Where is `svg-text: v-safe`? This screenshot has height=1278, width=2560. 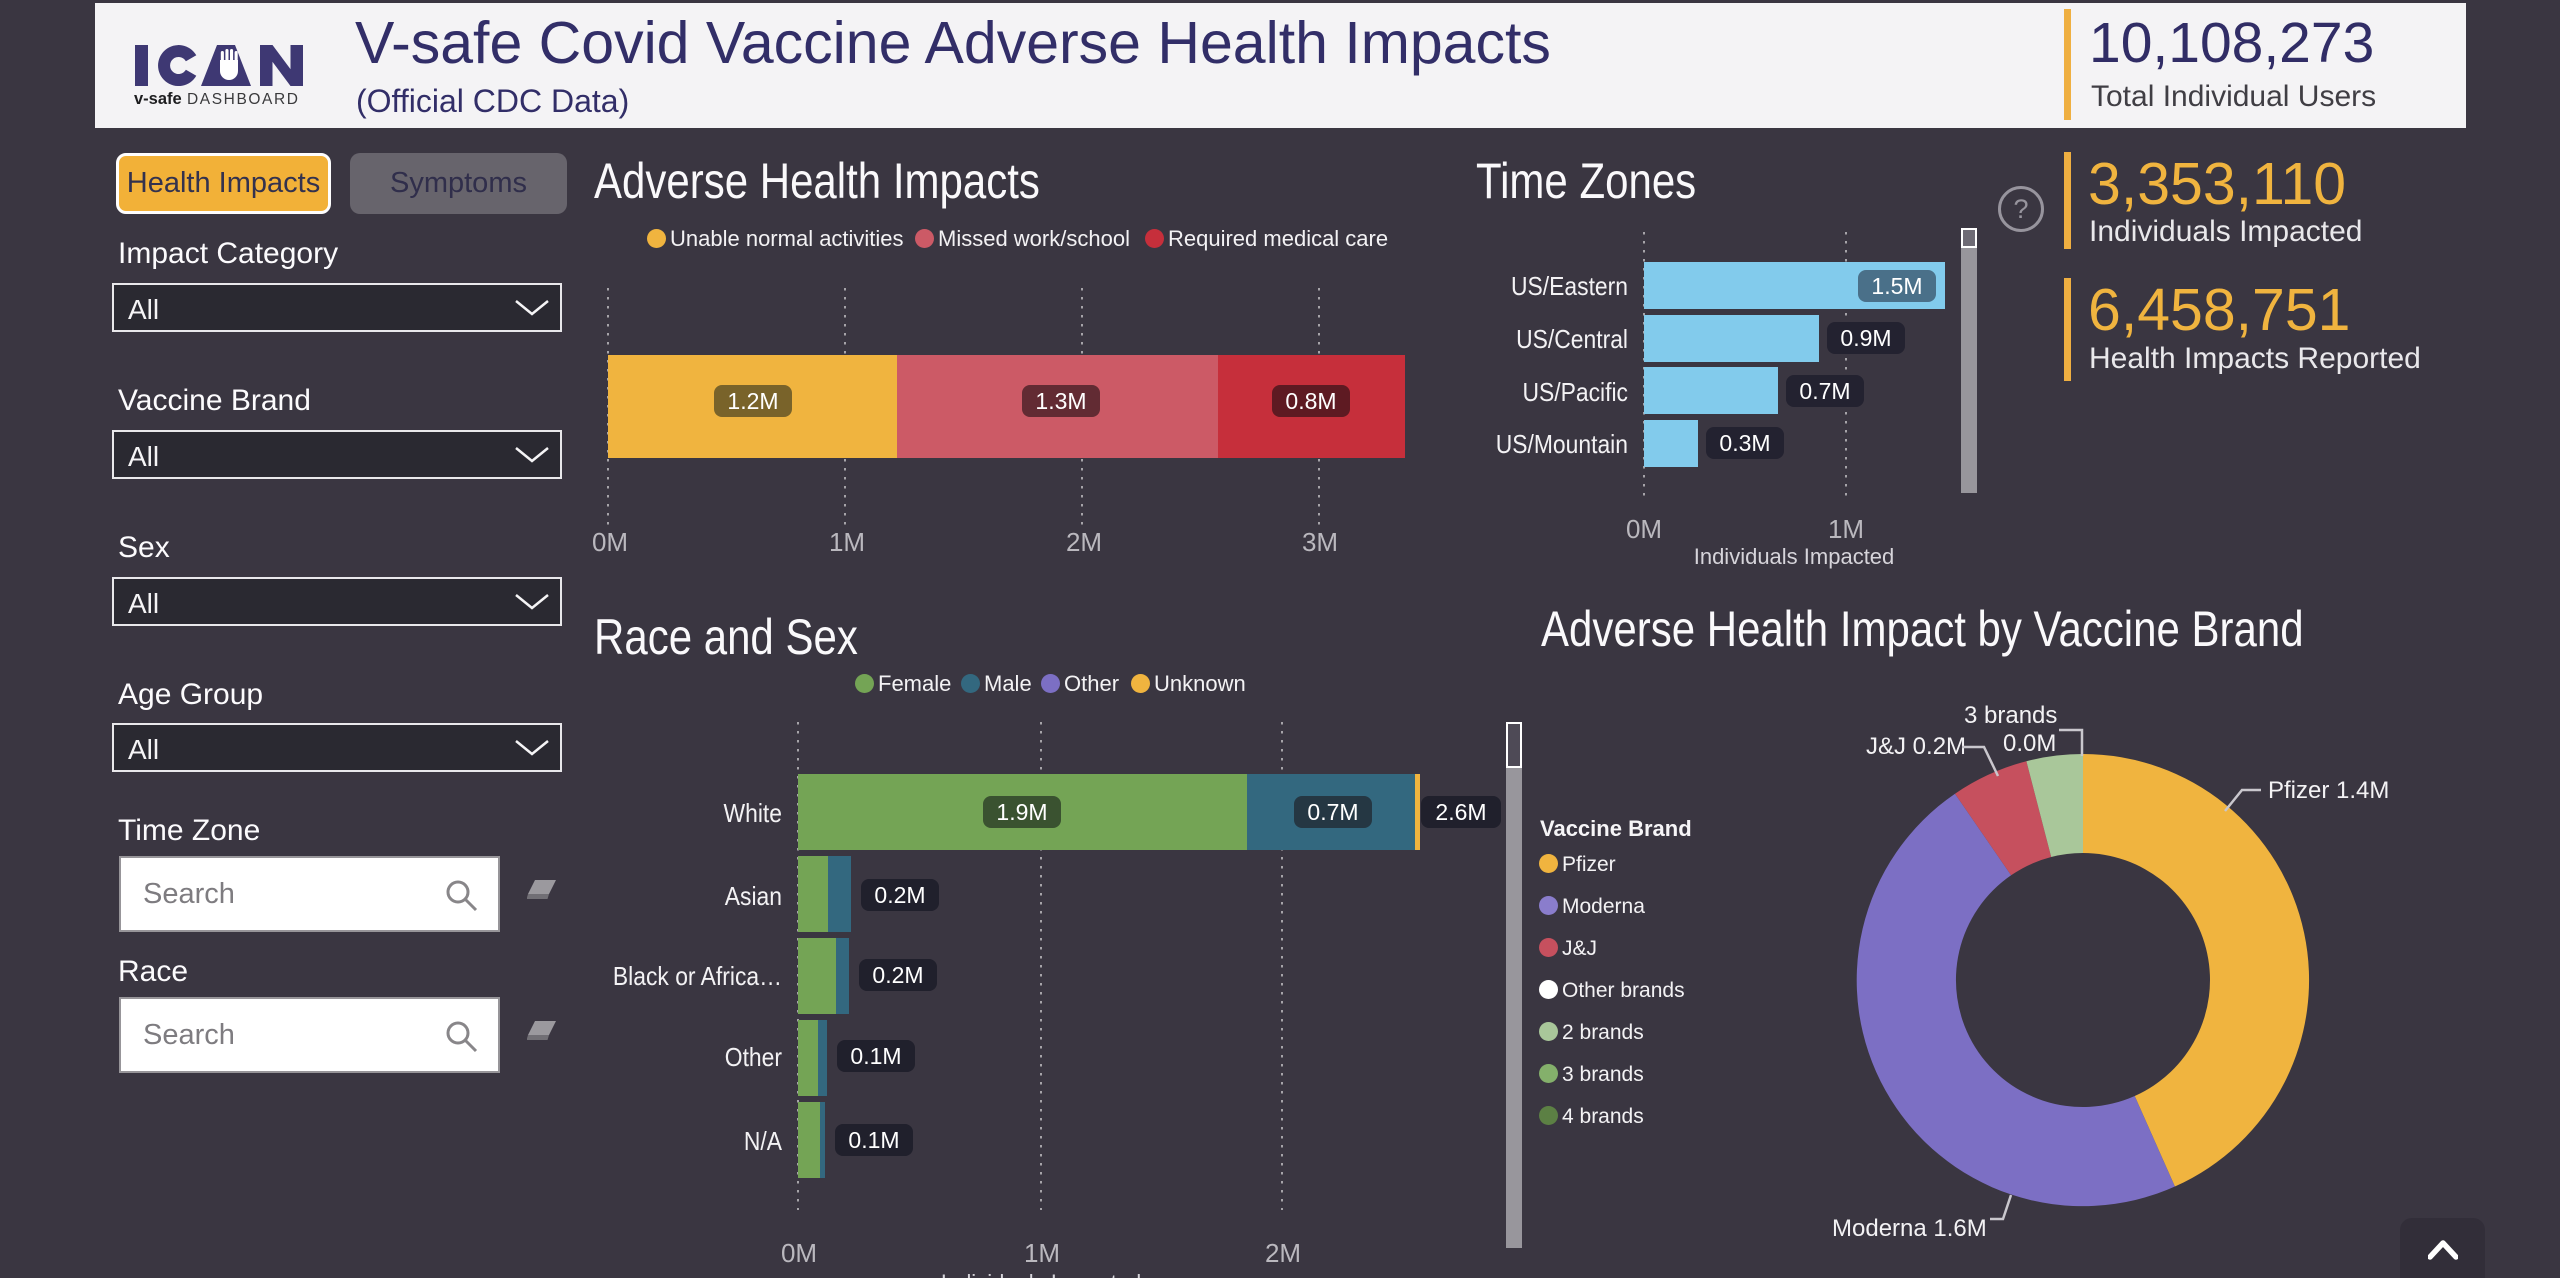
svg-text: v-safe is located at coordinates (158, 99).